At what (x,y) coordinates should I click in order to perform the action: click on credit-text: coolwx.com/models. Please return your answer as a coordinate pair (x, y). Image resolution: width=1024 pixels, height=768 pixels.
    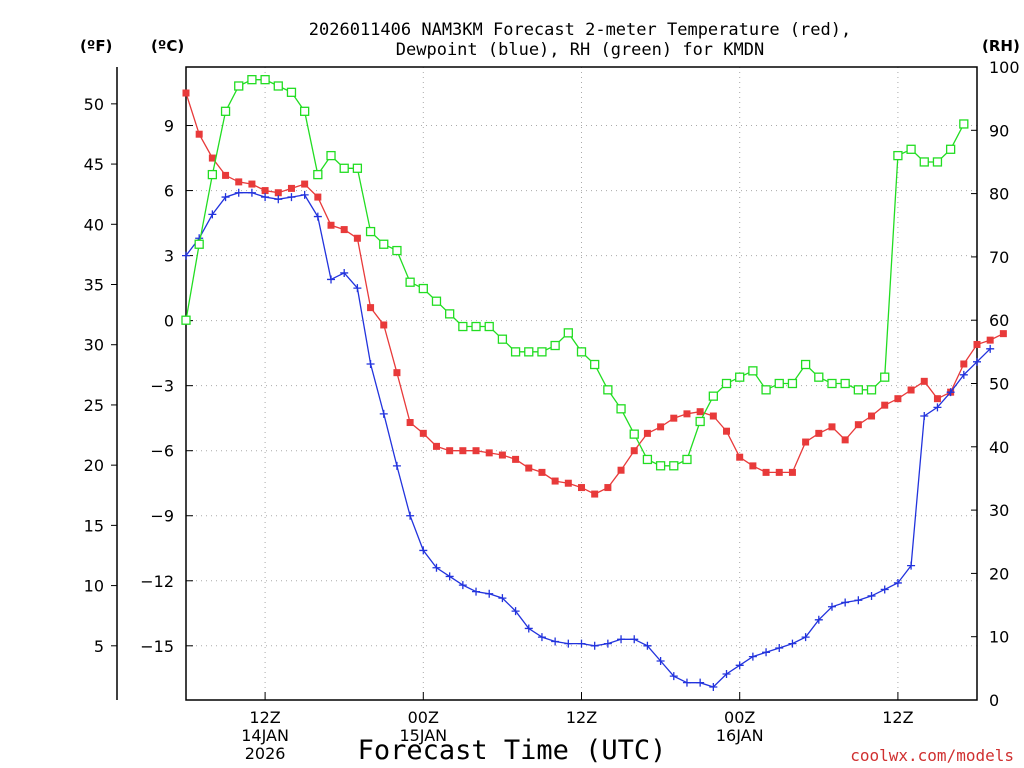
    Looking at the image, I should click on (932, 755).